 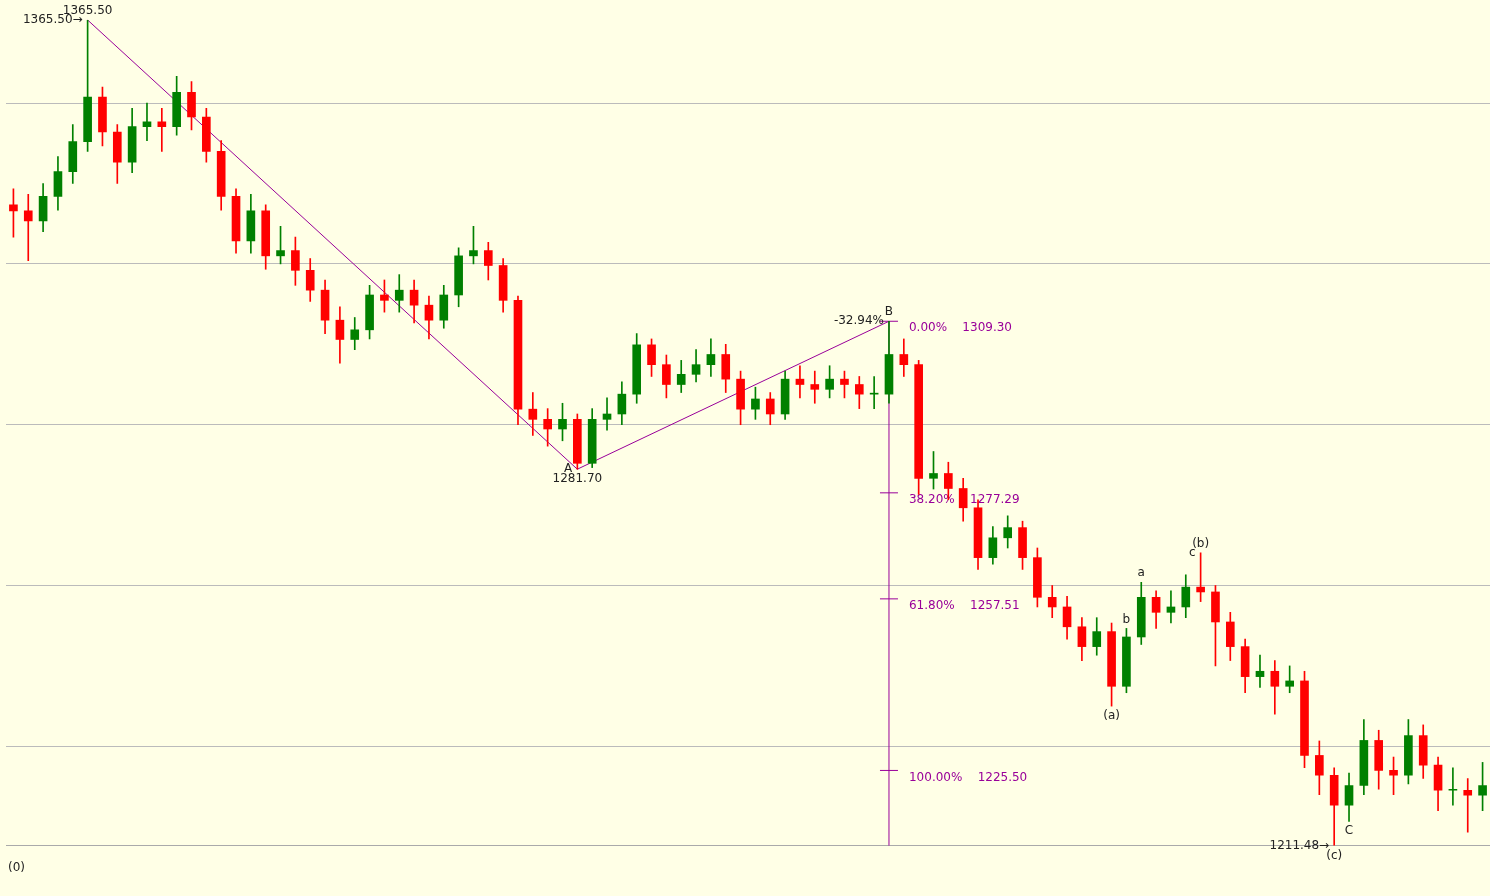 What do you see at coordinates (889, 311) in the screenshot?
I see `annotation: B` at bounding box center [889, 311].